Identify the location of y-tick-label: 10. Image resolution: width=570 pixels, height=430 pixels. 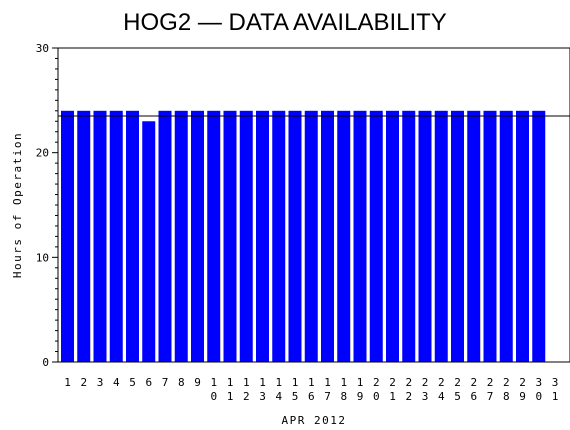
(42, 257).